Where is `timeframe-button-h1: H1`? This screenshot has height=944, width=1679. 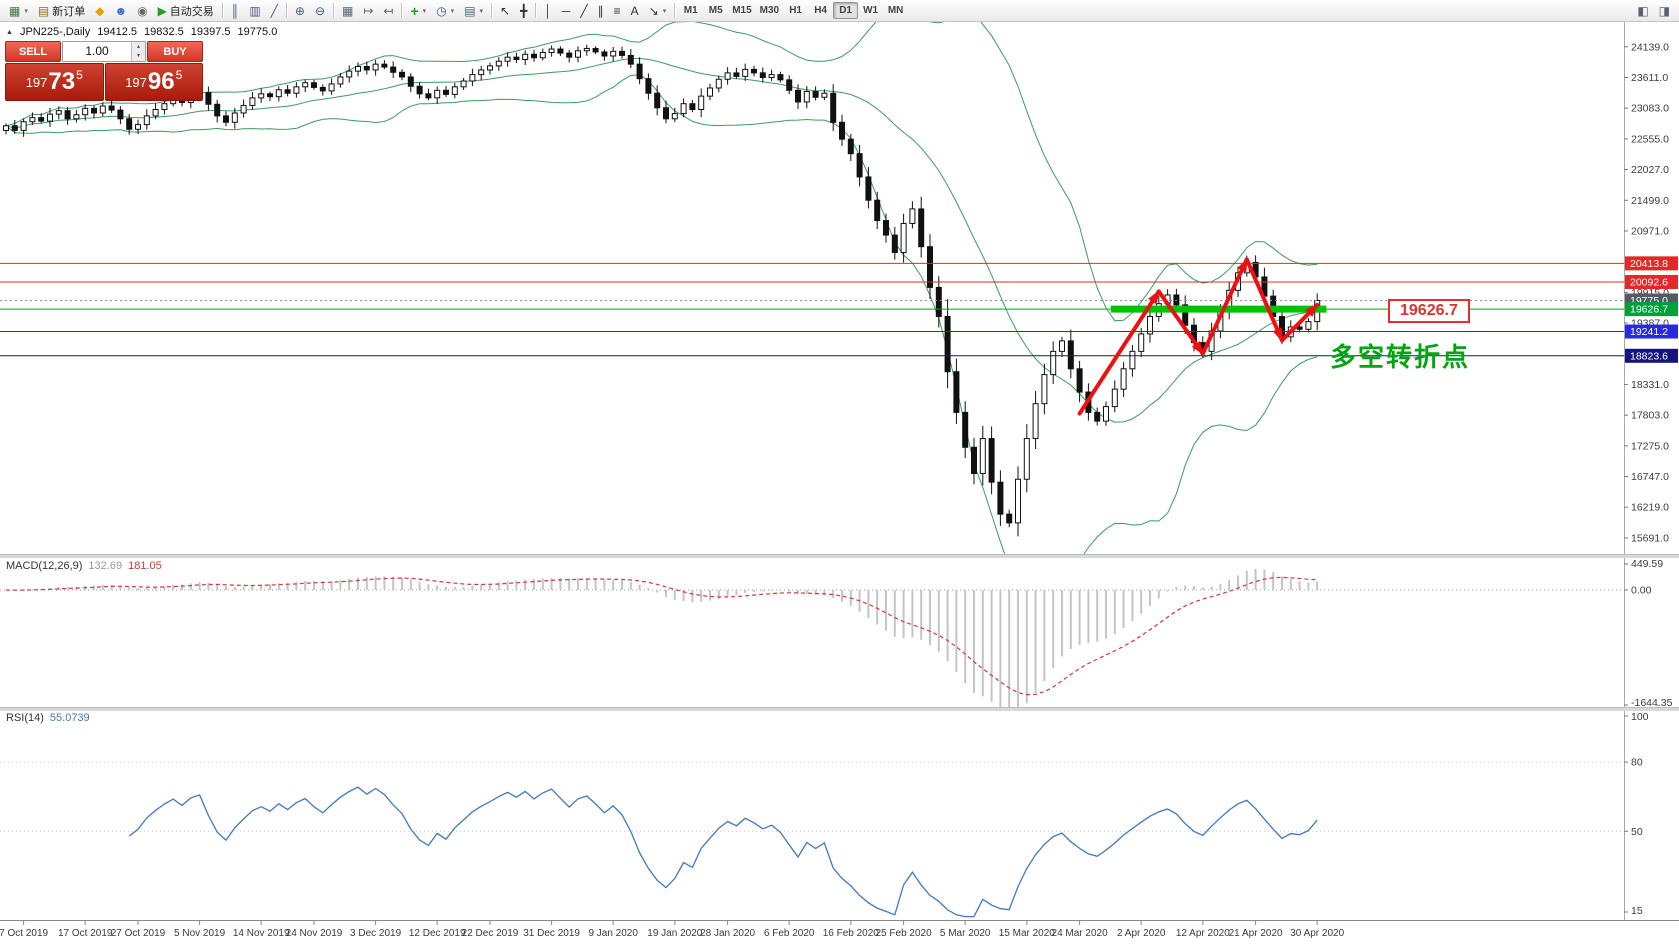
timeframe-button-h1: H1 is located at coordinates (795, 10).